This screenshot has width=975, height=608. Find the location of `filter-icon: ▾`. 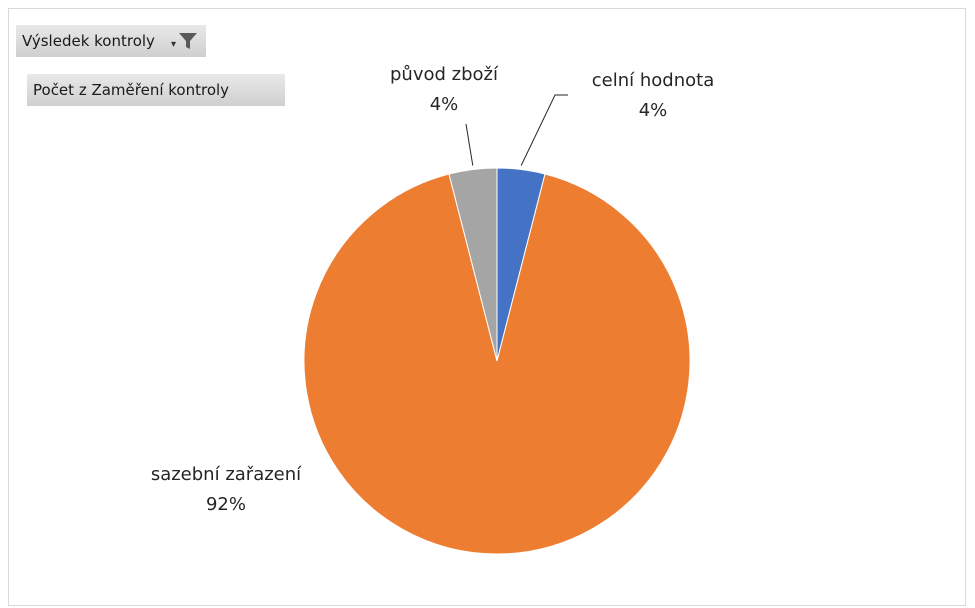

filter-icon: ▾ is located at coordinates (184, 41).